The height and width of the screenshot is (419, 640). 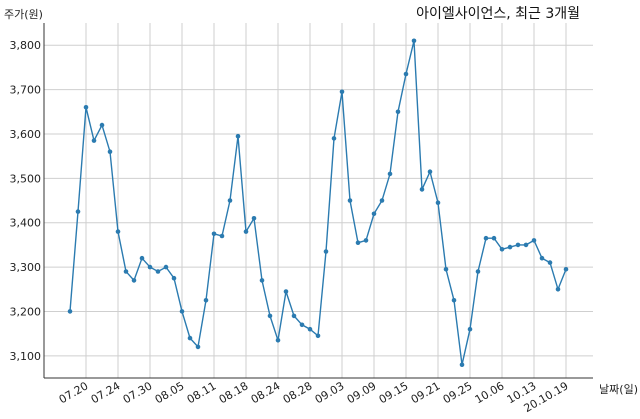 What do you see at coordinates (74, 392) in the screenshot?
I see `x-tick-label: 07.20` at bounding box center [74, 392].